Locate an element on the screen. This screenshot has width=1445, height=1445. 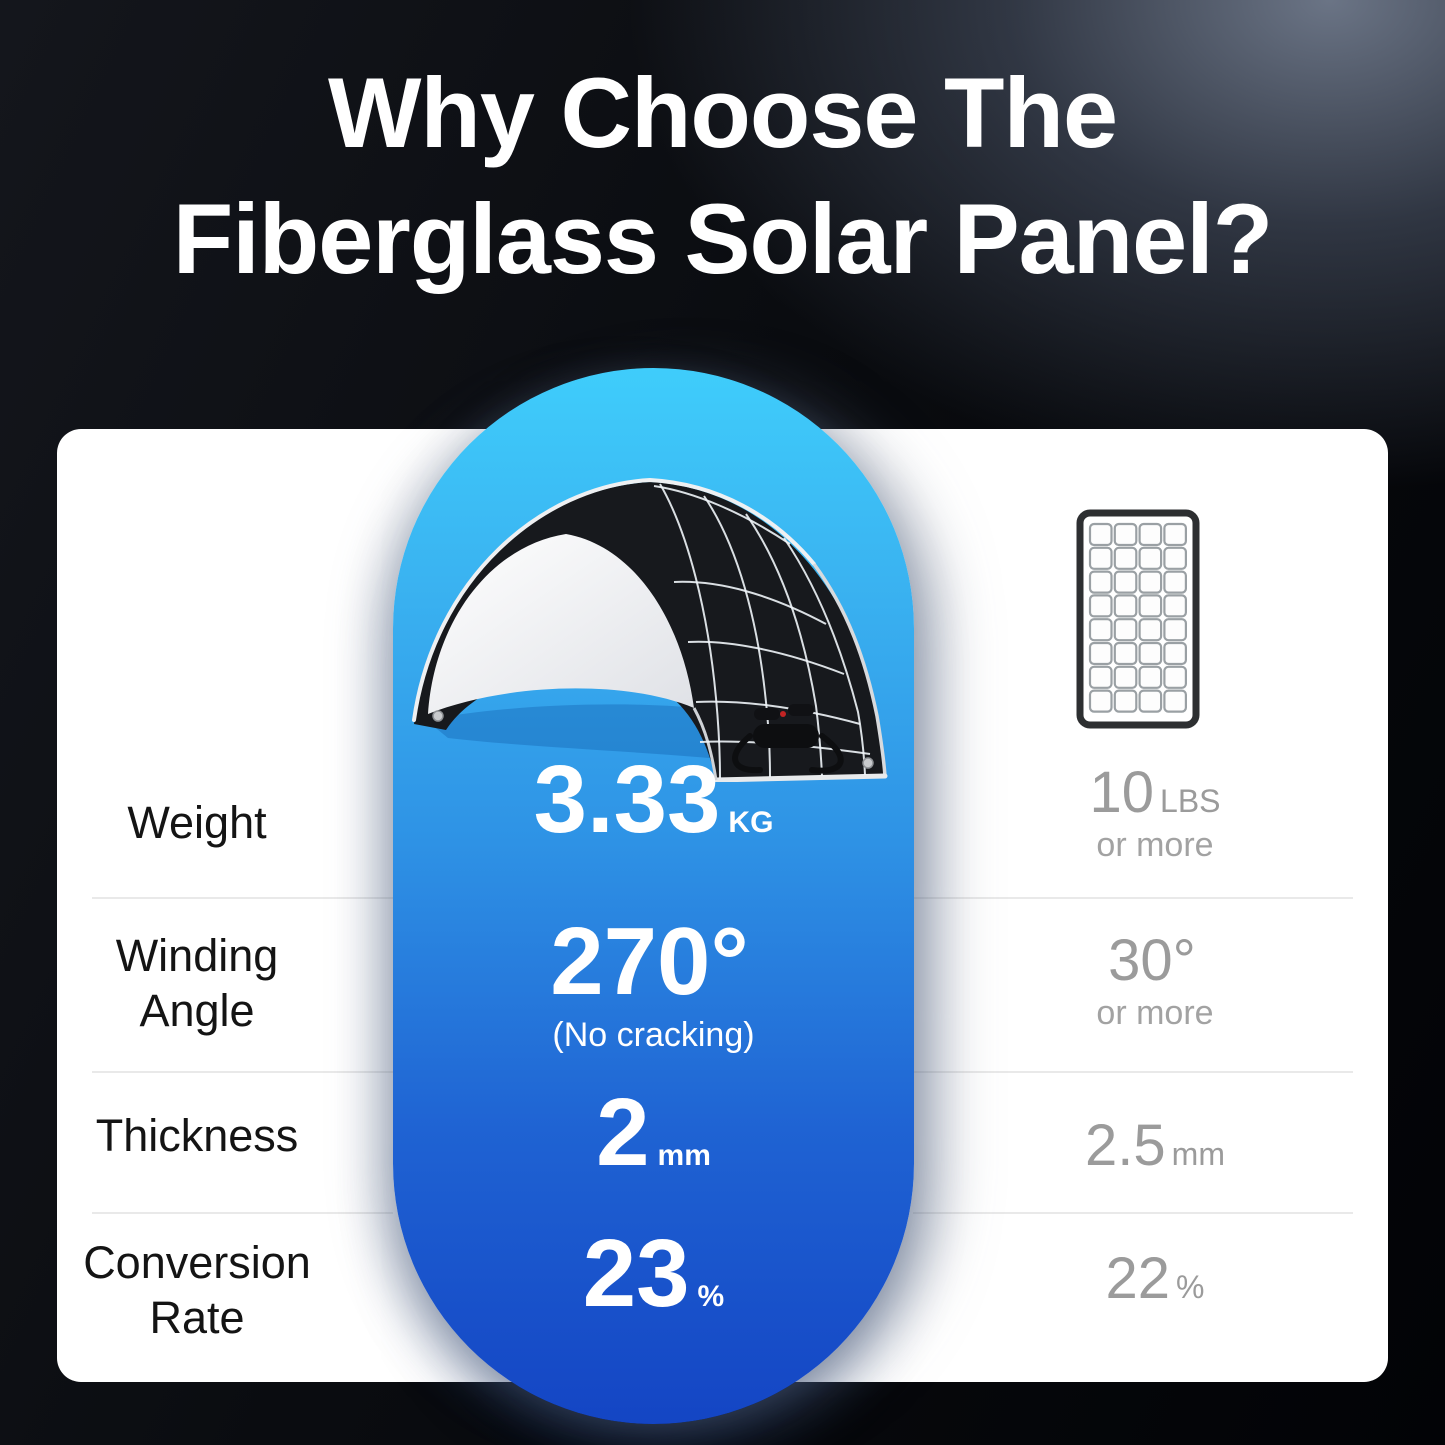
value: 270° is located at coordinates (649, 961).